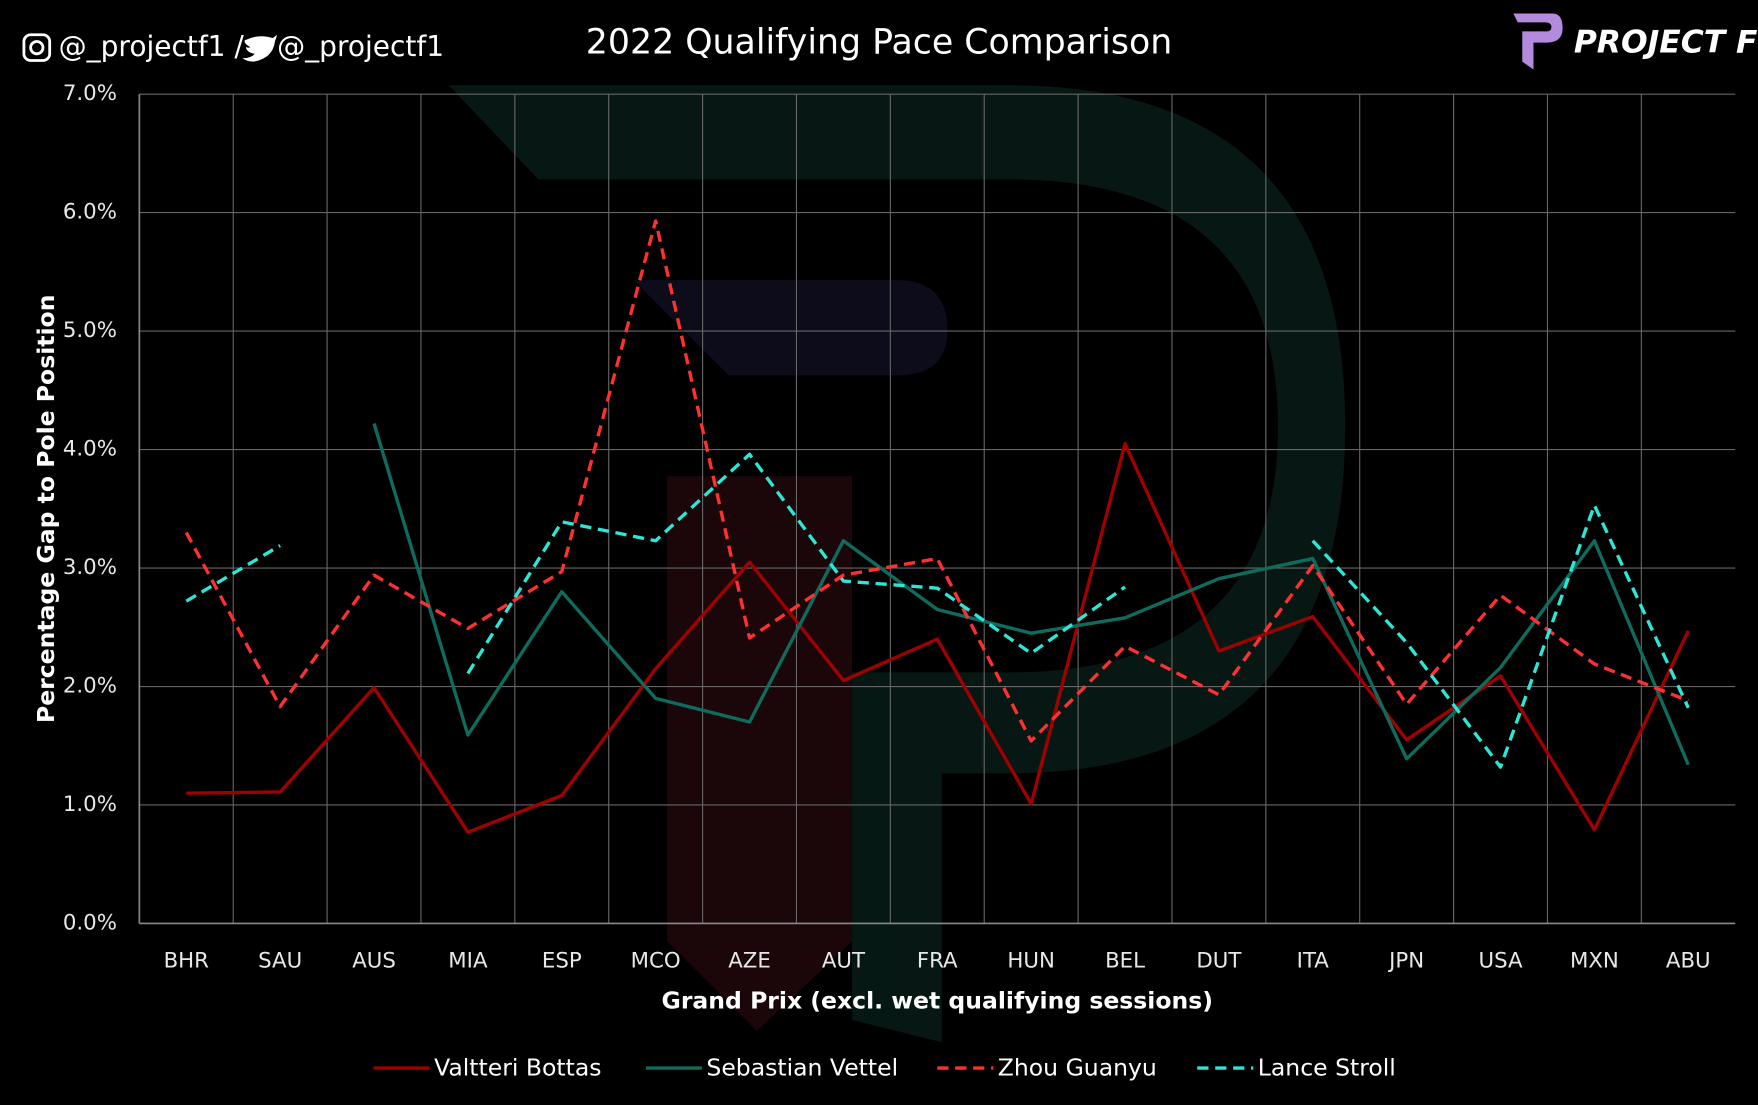 The image size is (1758, 1105). What do you see at coordinates (1313, 961) in the screenshot?
I see `x-tick-label: ITA` at bounding box center [1313, 961].